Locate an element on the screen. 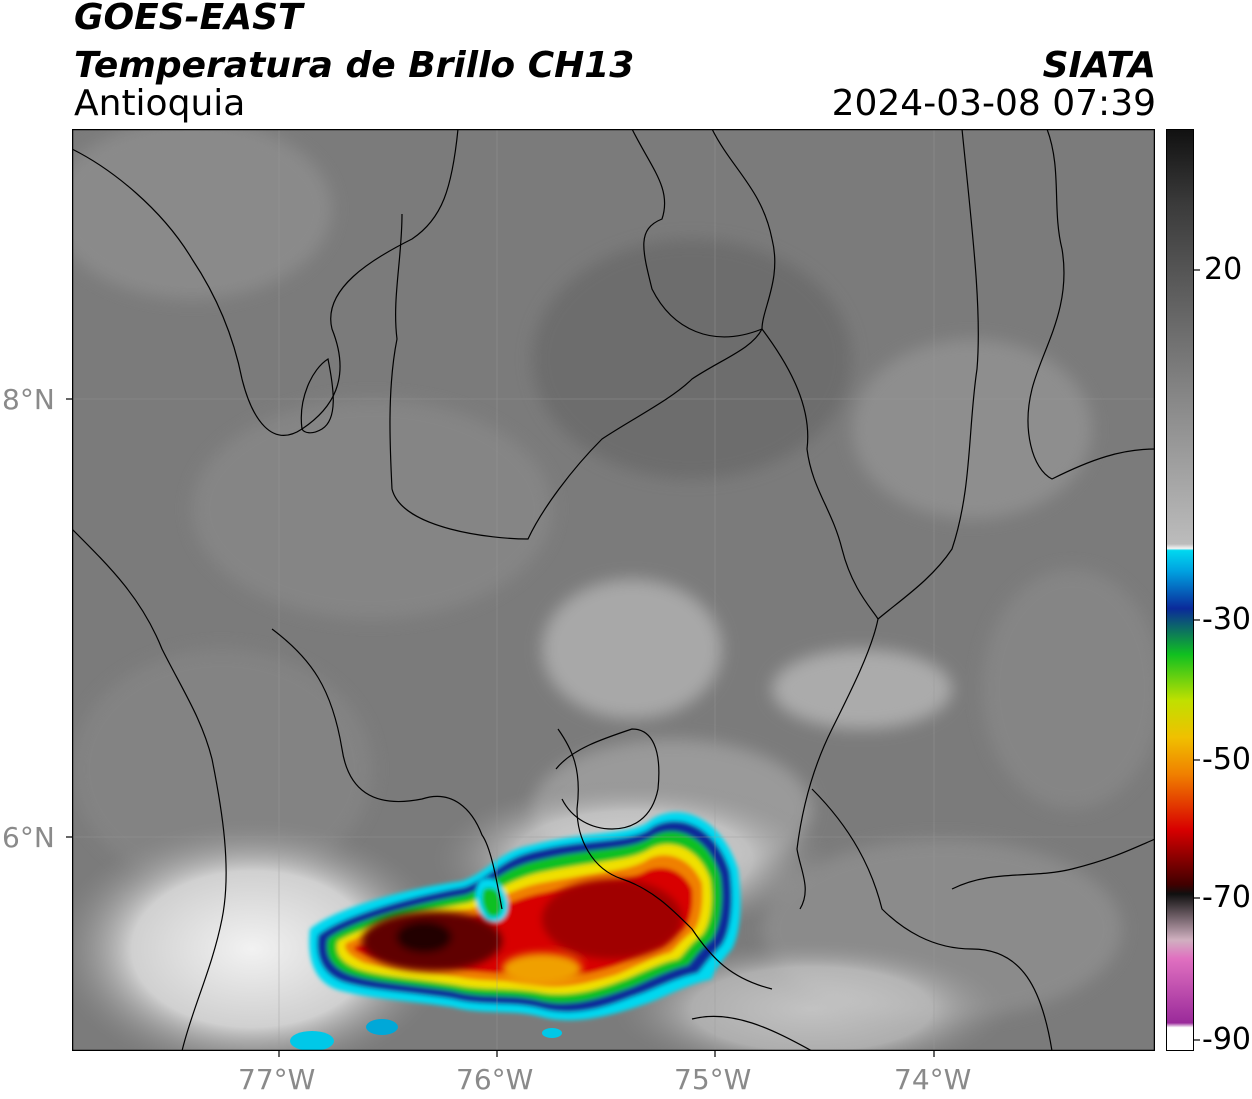 This screenshot has height=1099, width=1252. colorbar-tick: -50 is located at coordinates (1226, 759).